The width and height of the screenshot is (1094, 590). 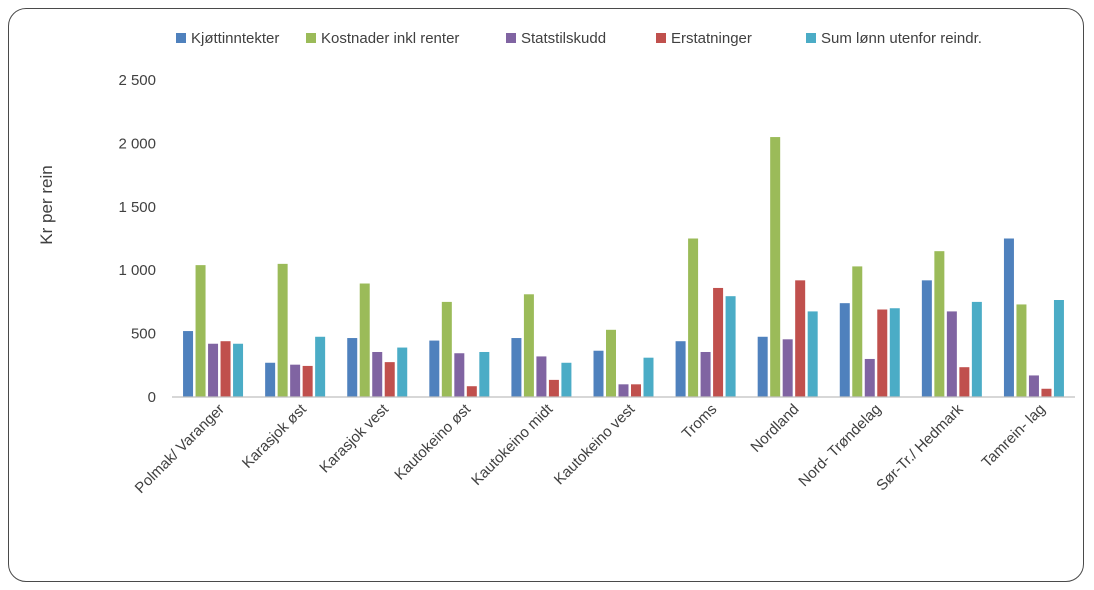 What do you see at coordinates (774, 428) in the screenshot?
I see `x-category-label: Nordland` at bounding box center [774, 428].